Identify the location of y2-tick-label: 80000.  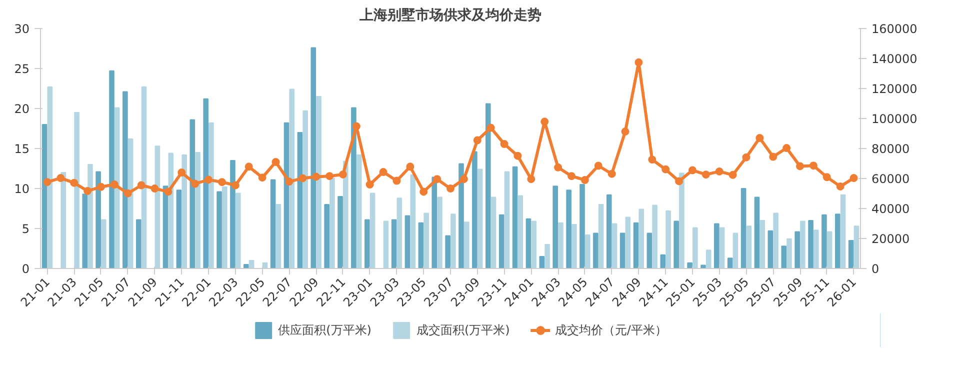
(891, 149).